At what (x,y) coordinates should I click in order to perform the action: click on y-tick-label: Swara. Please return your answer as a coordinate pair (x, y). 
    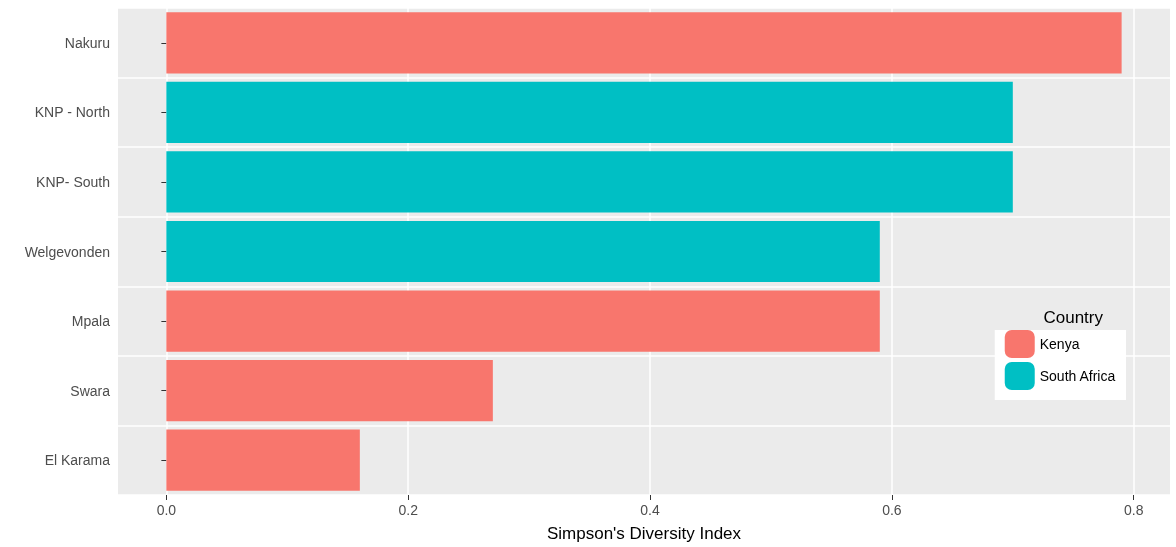
    Looking at the image, I should click on (90, 390).